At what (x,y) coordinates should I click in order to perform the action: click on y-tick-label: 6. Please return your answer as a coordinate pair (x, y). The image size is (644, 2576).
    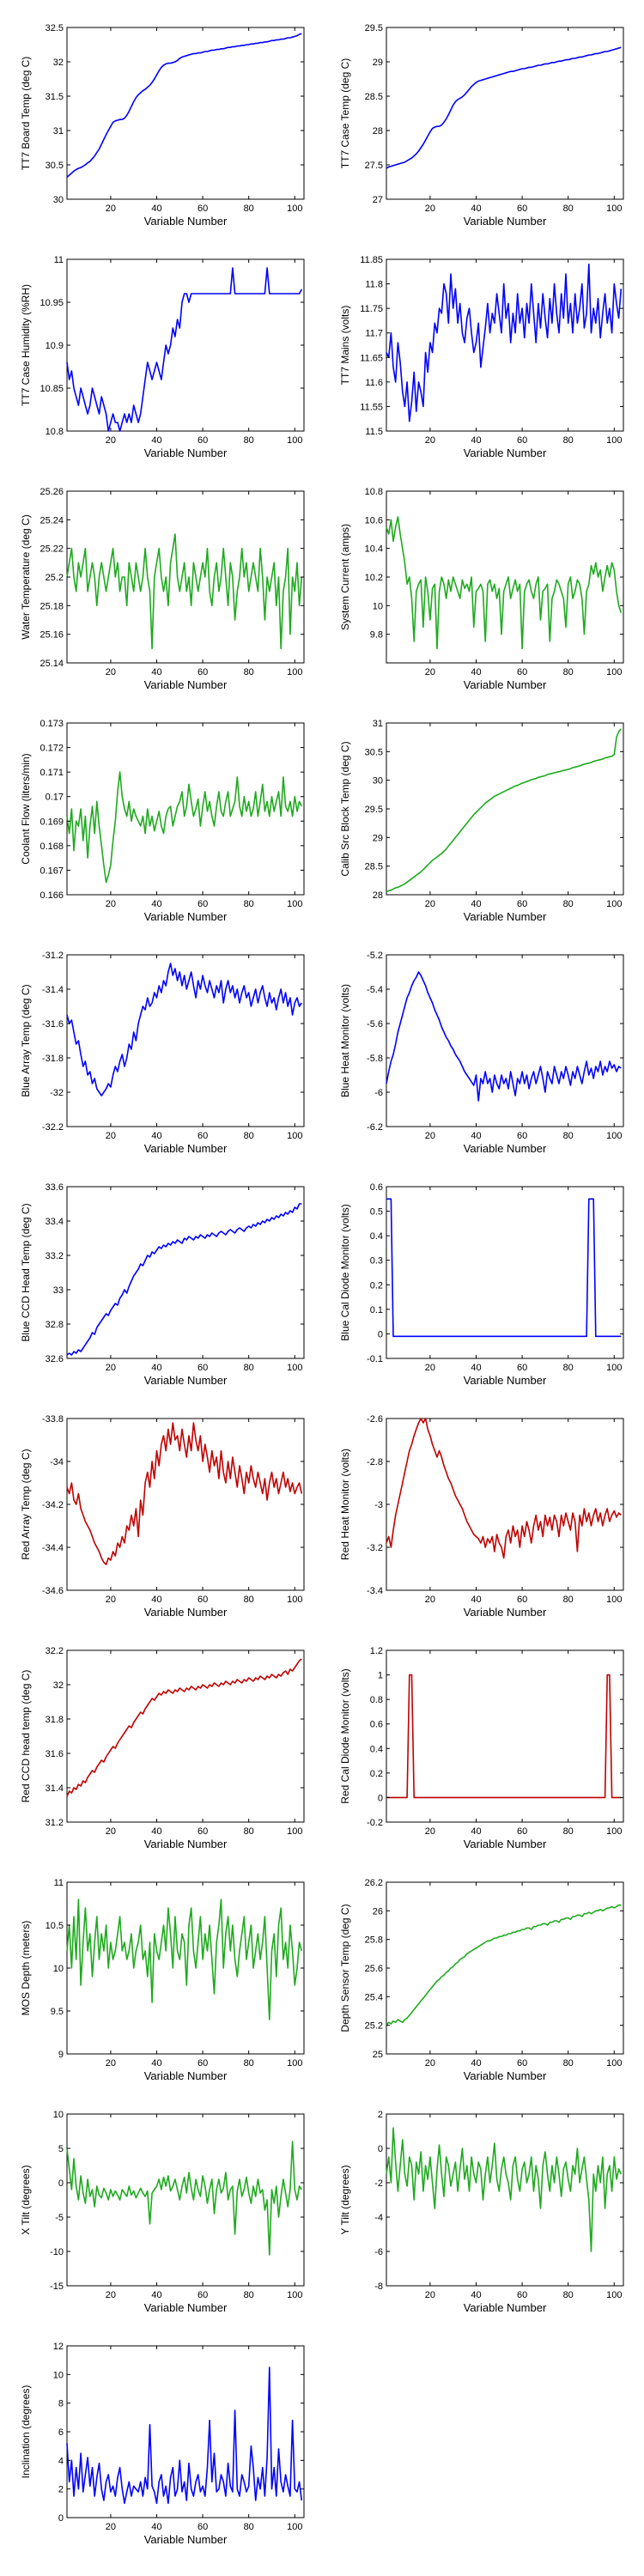
    Looking at the image, I should click on (61, 2433).